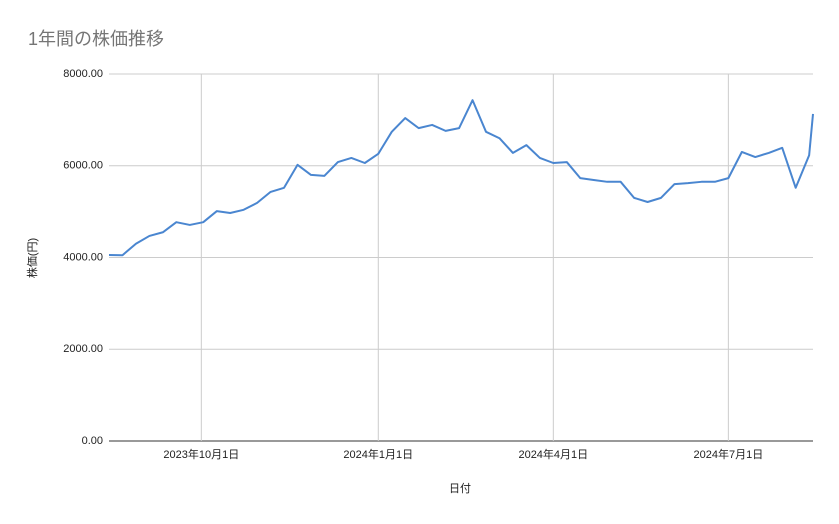 The height and width of the screenshot is (524, 839). I want to click on y-tick-label: 0.00, so click(92, 441).